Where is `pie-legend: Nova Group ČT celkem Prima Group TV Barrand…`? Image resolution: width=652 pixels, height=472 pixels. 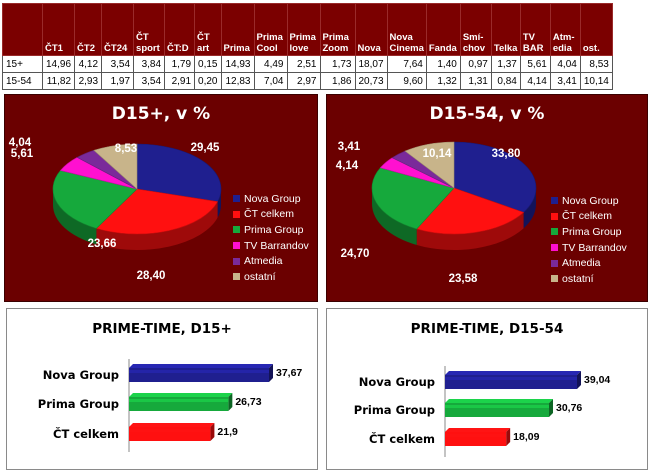 pie-legend: Nova Group ČT celkem Prima Group TV Barrand… is located at coordinates (589, 240).